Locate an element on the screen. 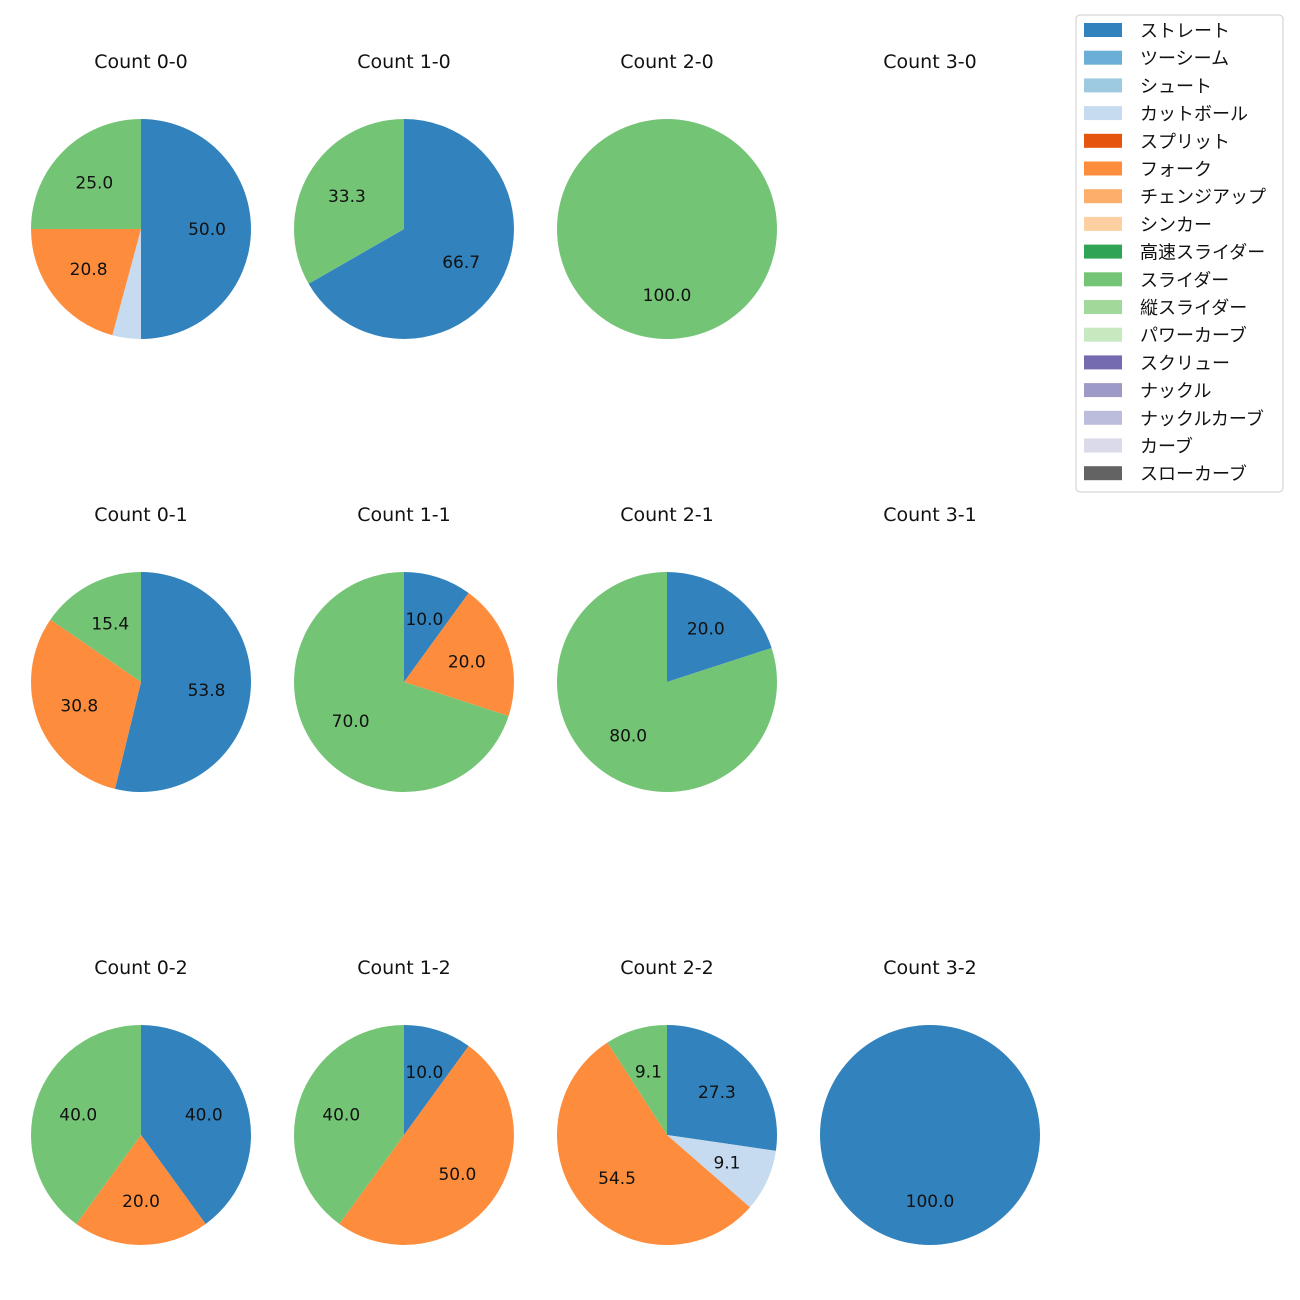 The image size is (1300, 1300). pie-count-0-1: Count 0-1 53.8 30.8 15.4 is located at coordinates (140, 648).